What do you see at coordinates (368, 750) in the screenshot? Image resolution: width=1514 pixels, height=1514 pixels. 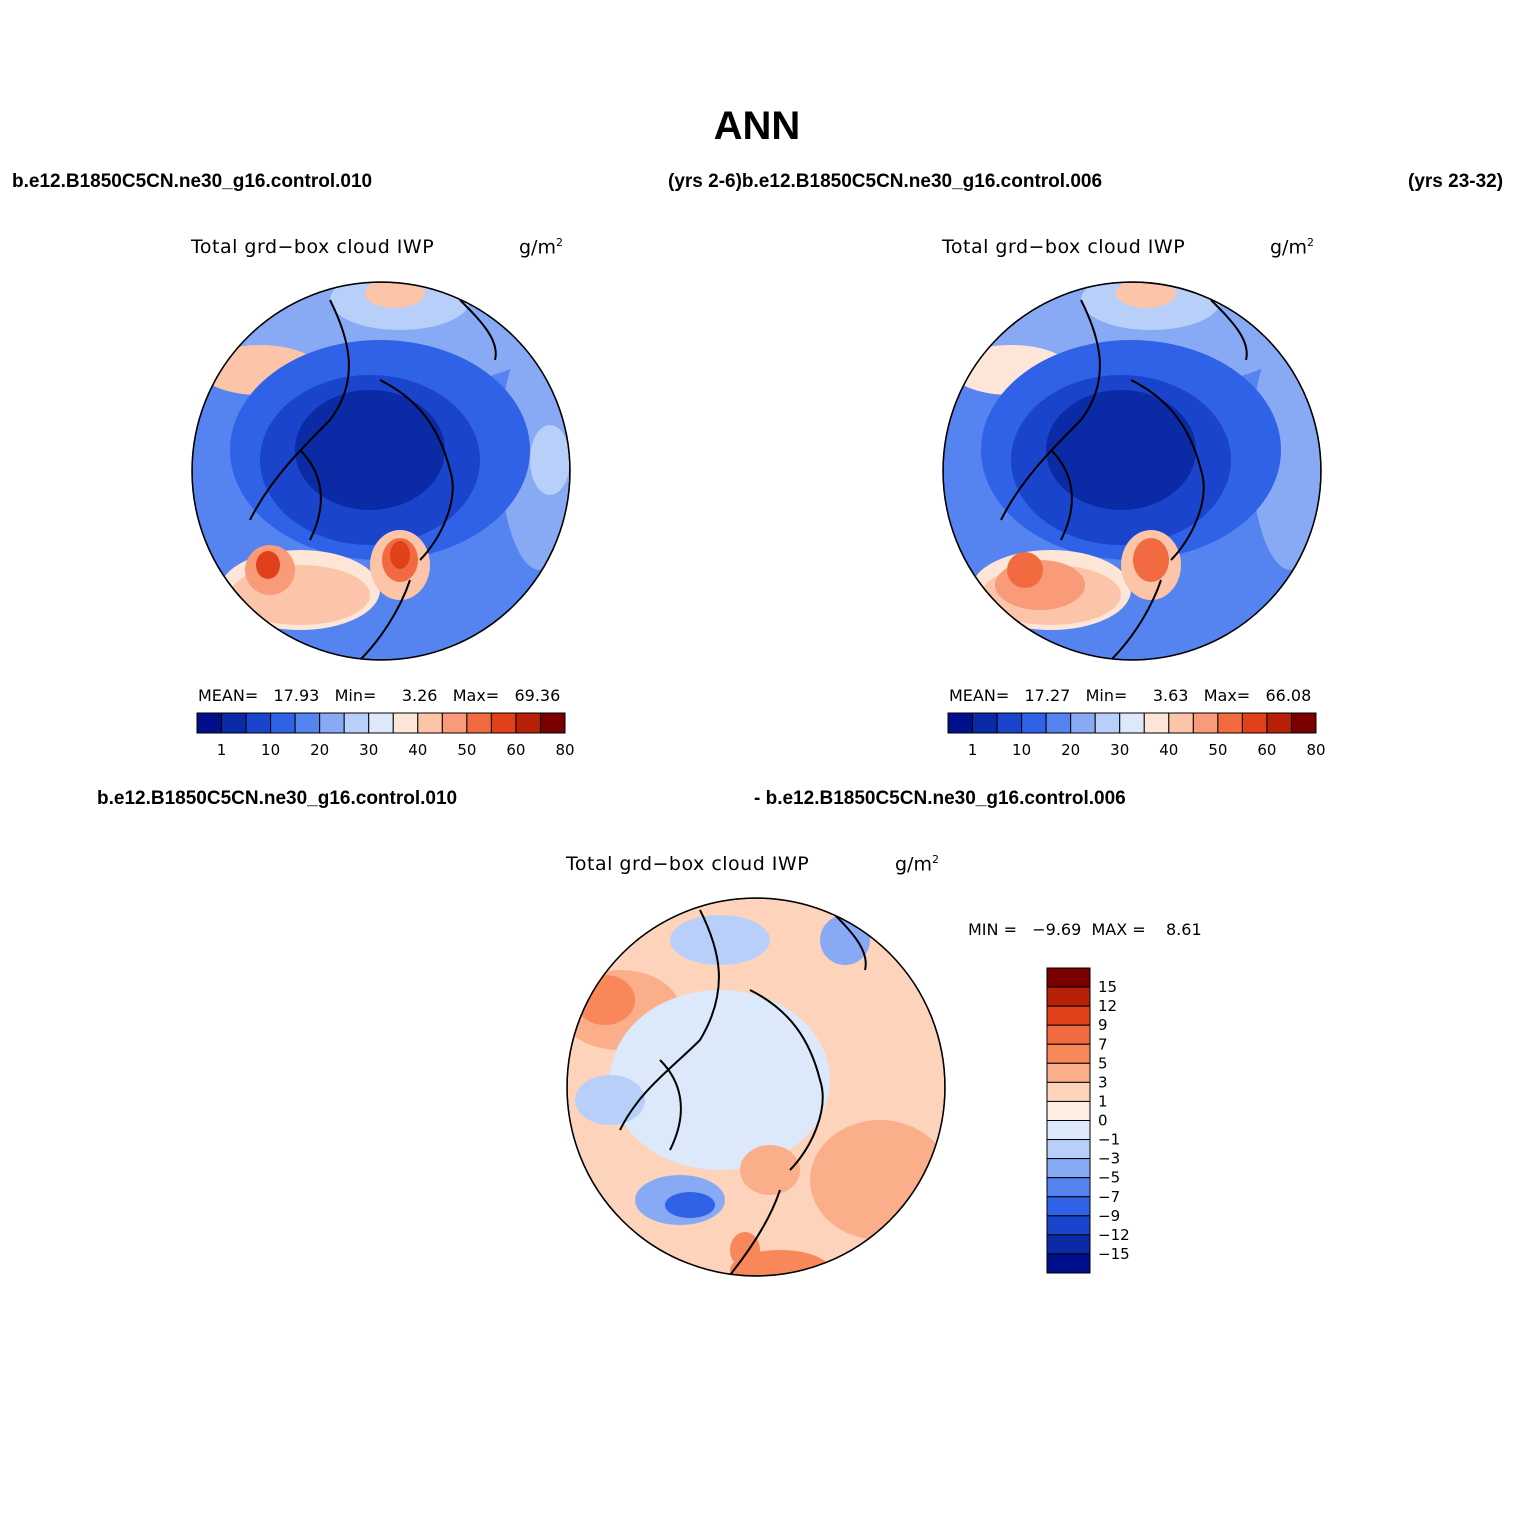 I see `panel1-colorbar-tick-label: 30` at bounding box center [368, 750].